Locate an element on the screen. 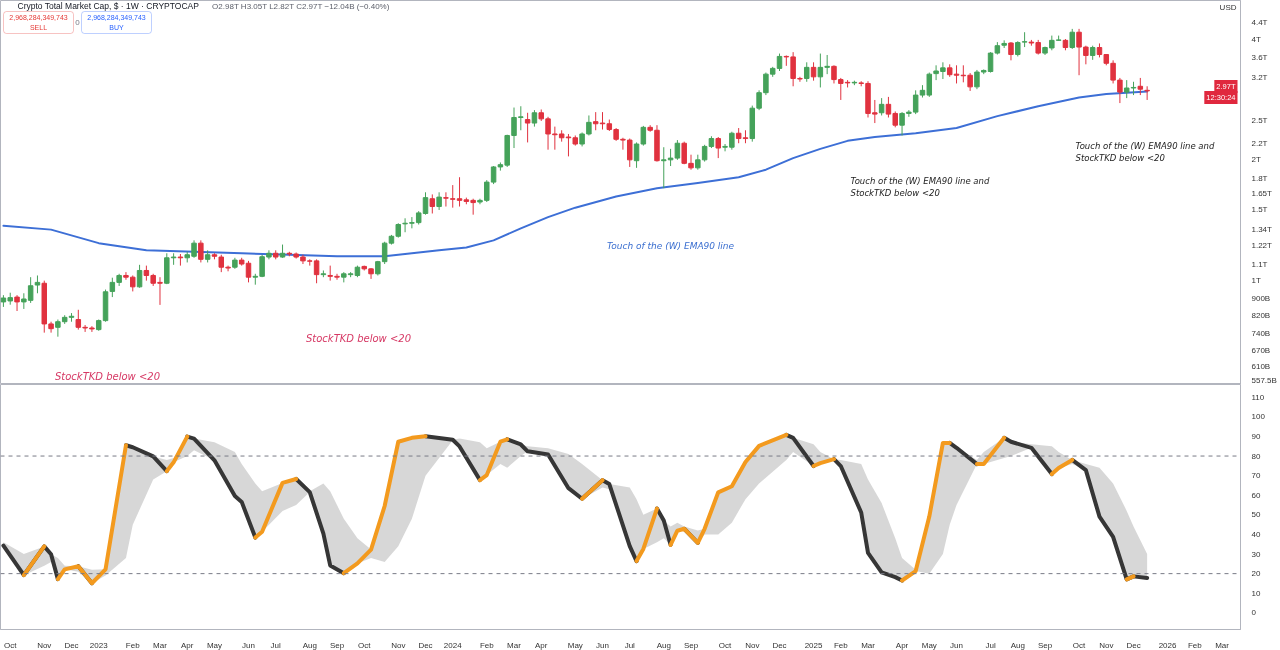  y-tick-label: 70 is located at coordinates (1256, 476).